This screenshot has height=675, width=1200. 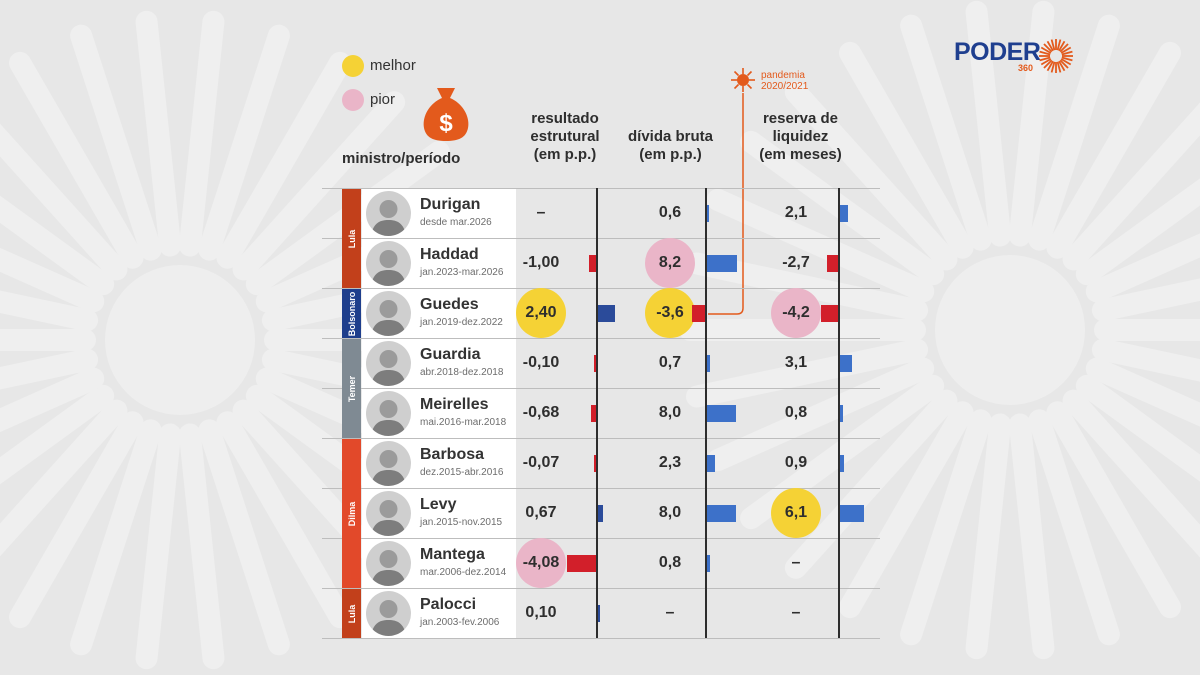 What do you see at coordinates (796, 562) in the screenshot?
I see `reserva-value: –` at bounding box center [796, 562].